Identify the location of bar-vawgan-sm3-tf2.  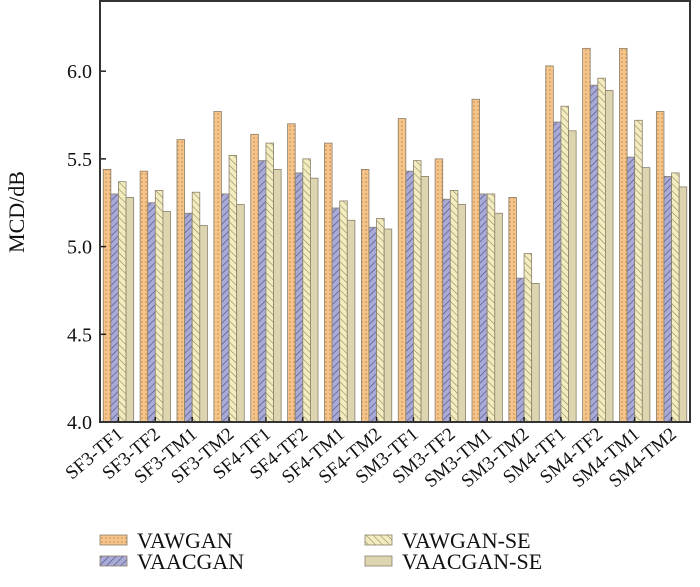
(439, 290).